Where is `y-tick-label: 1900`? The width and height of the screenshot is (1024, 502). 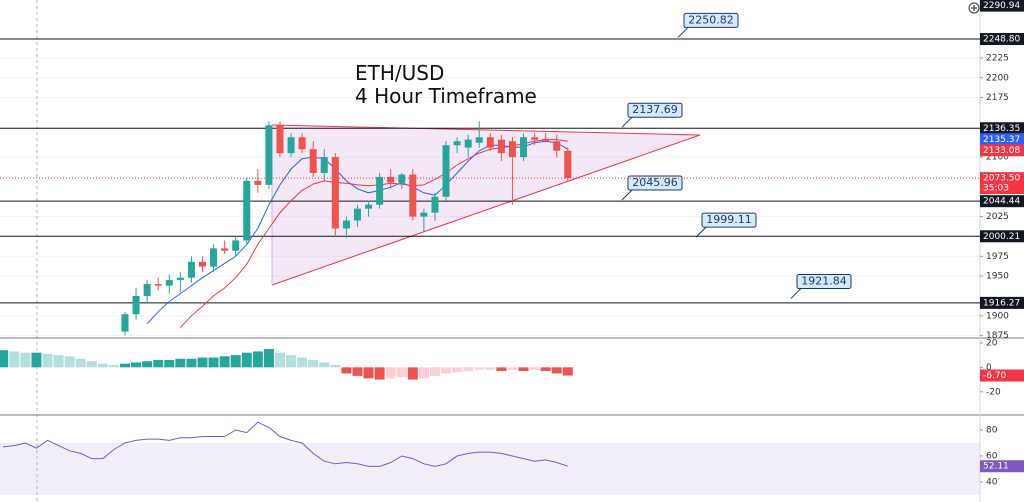 y-tick-label: 1900 is located at coordinates (997, 316).